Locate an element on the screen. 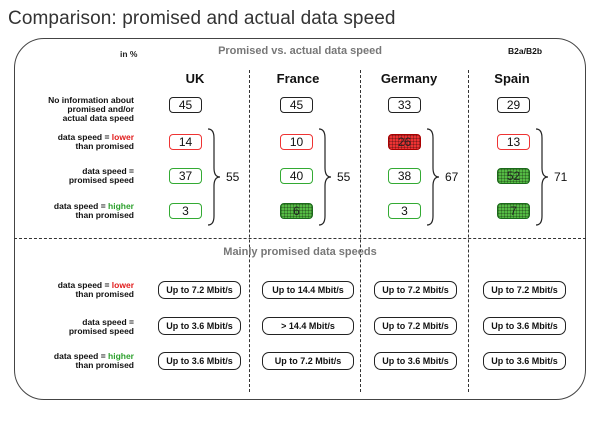  speed-lower-germany: Up to 7.2 Mbit/s is located at coordinates (415, 290).